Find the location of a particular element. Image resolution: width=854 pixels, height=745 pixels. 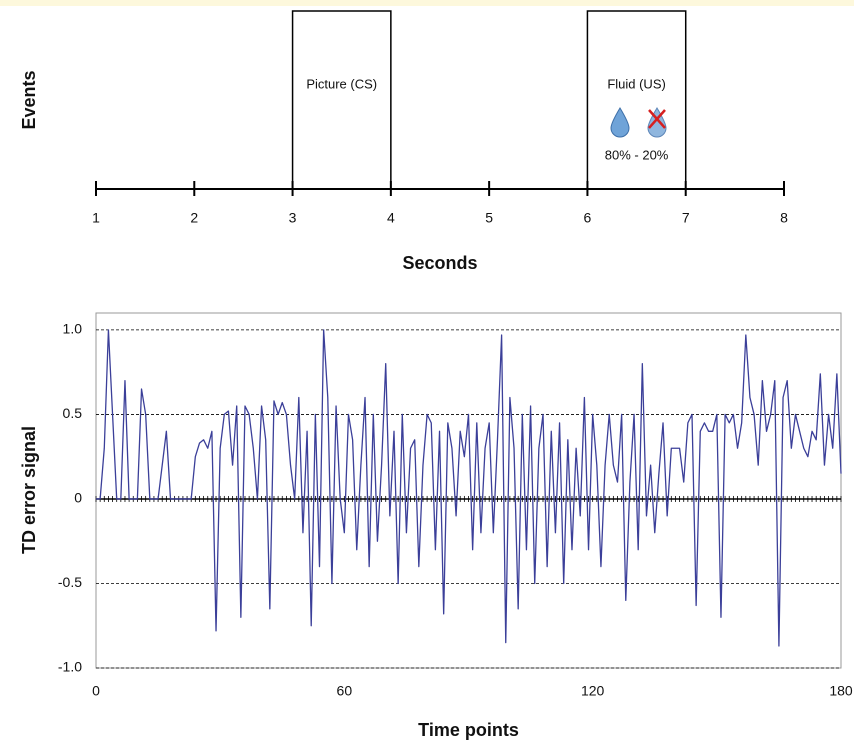

x-tick-label: 60 is located at coordinates (345, 691).